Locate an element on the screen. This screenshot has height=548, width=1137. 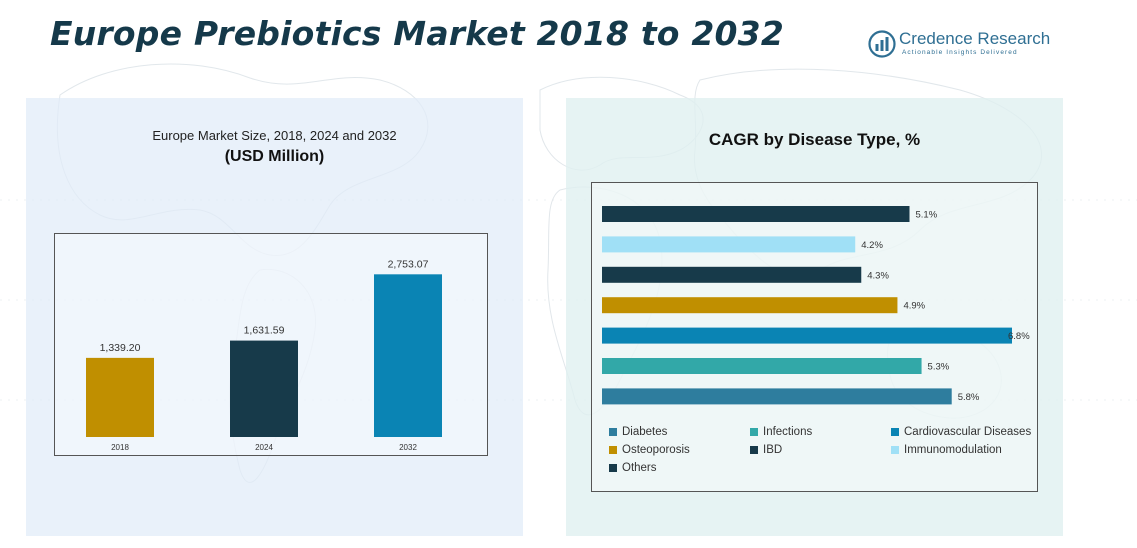
legend-item-others: Others is located at coordinates (633, 468).